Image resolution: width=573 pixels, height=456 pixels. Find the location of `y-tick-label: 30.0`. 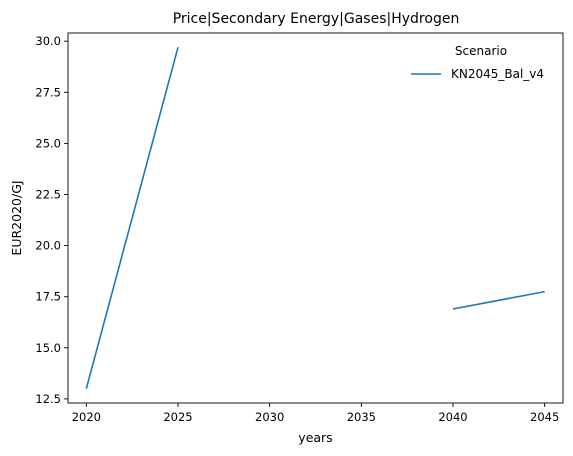

y-tick-label: 30.0 is located at coordinates (48, 41).